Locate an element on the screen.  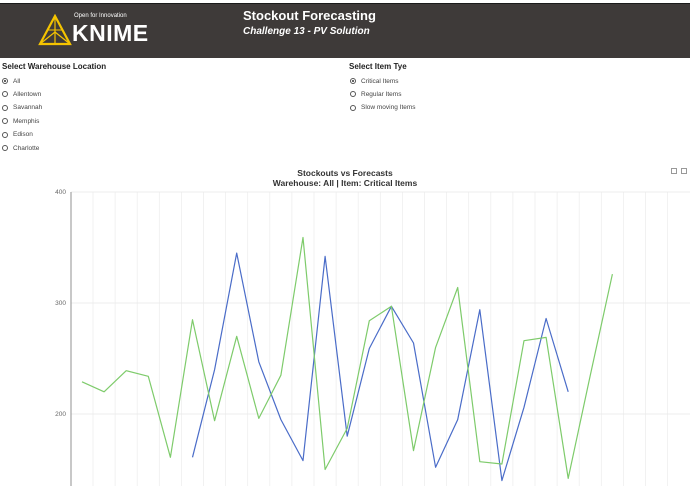
radio-label: Regular Items is located at coordinates (381, 94).